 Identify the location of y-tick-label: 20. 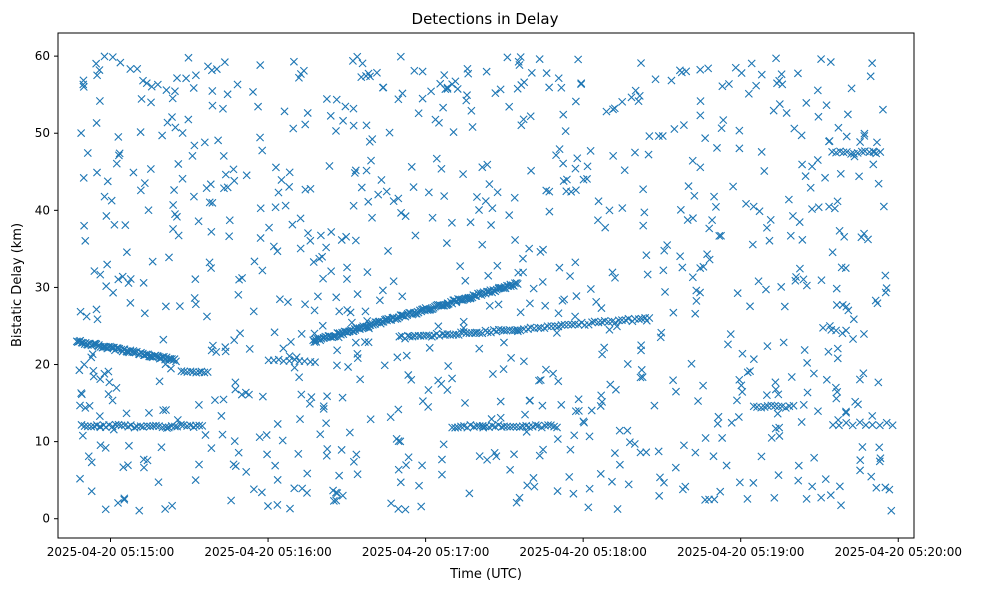
(42, 365).